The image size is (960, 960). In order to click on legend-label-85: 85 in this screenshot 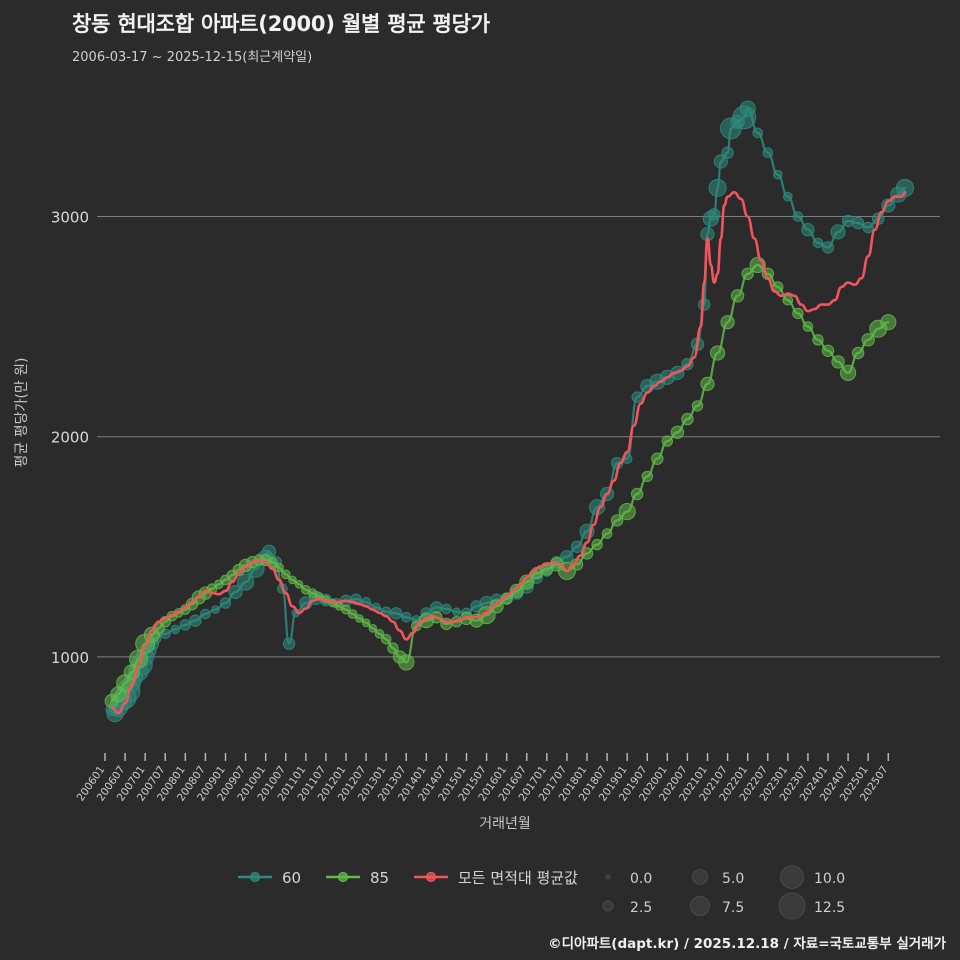, I will do `click(379, 878)`.